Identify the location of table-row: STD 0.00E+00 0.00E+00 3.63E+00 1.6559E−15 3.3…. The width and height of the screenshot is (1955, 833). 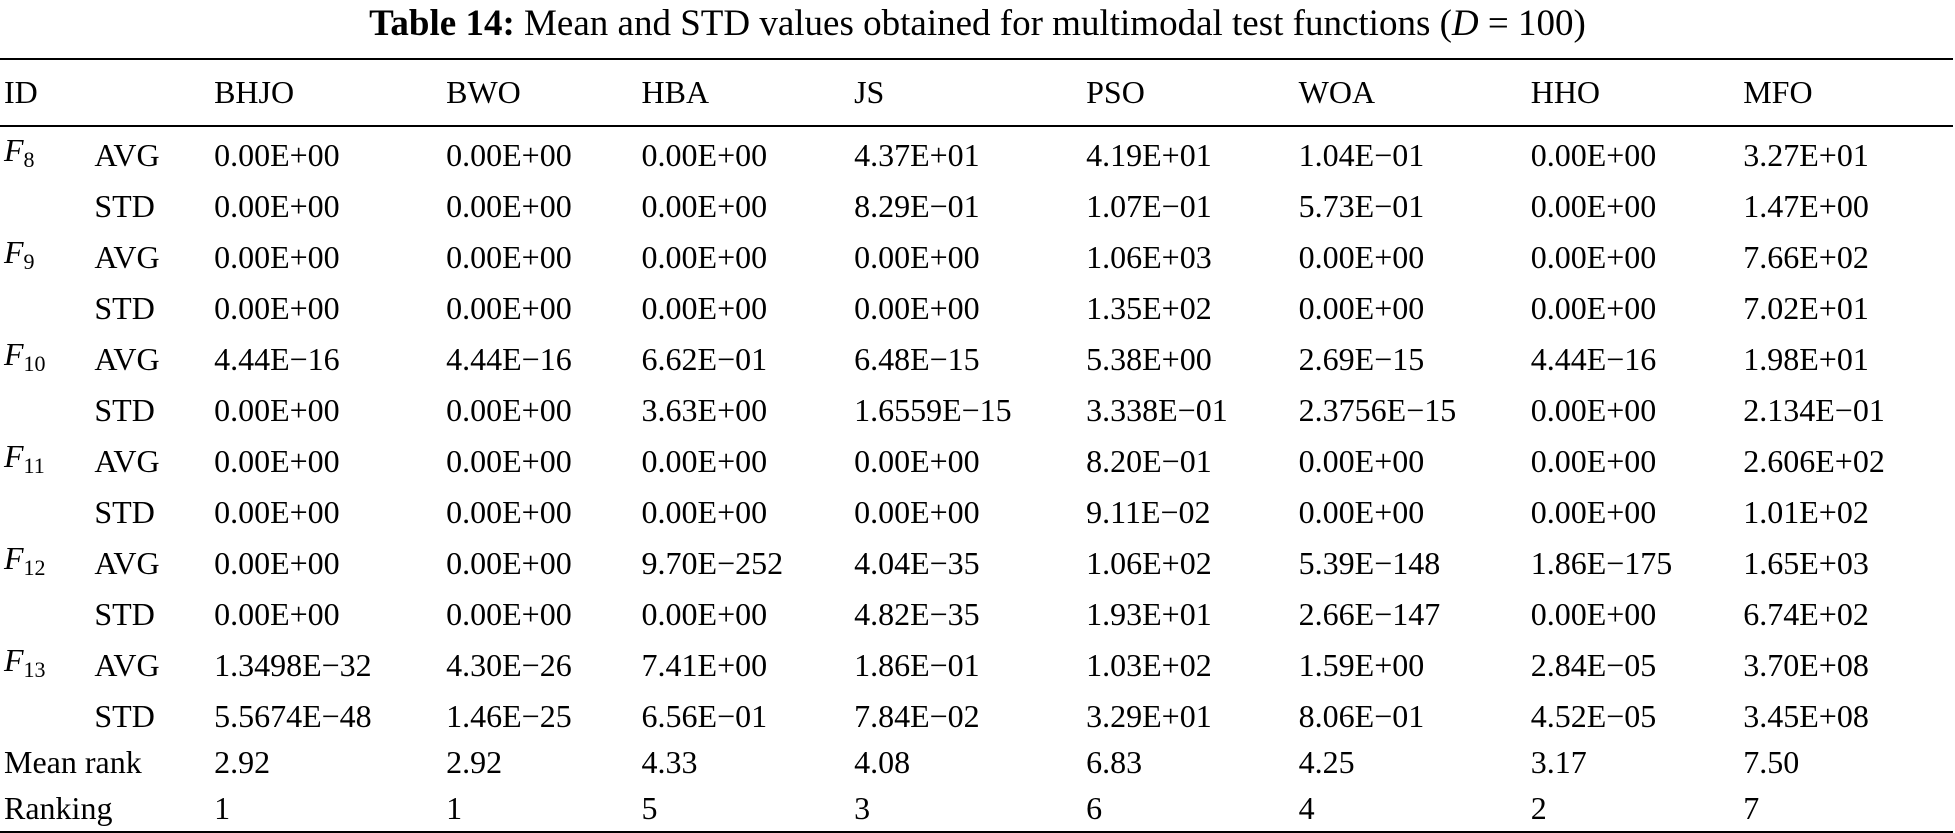
(976, 410).